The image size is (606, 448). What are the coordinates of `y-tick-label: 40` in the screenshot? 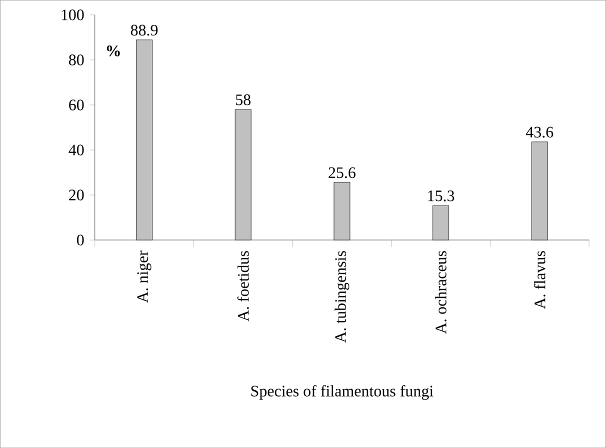 It's located at (76, 150).